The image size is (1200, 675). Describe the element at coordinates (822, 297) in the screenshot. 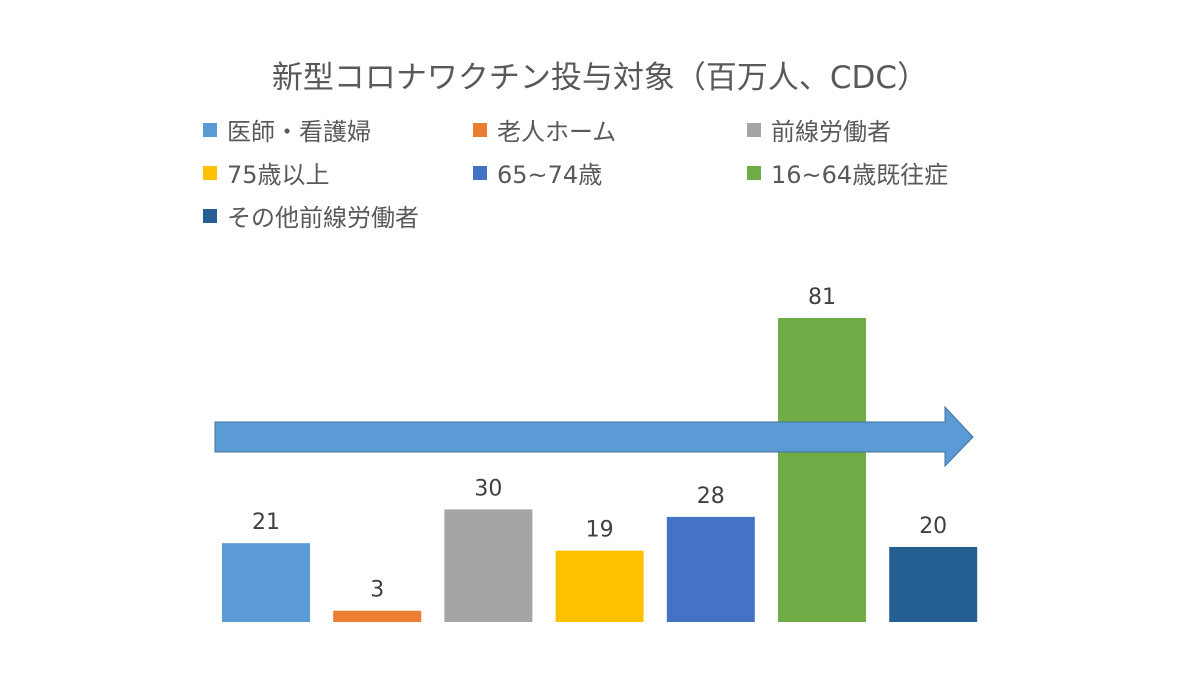

I see `data-label: 81` at that location.